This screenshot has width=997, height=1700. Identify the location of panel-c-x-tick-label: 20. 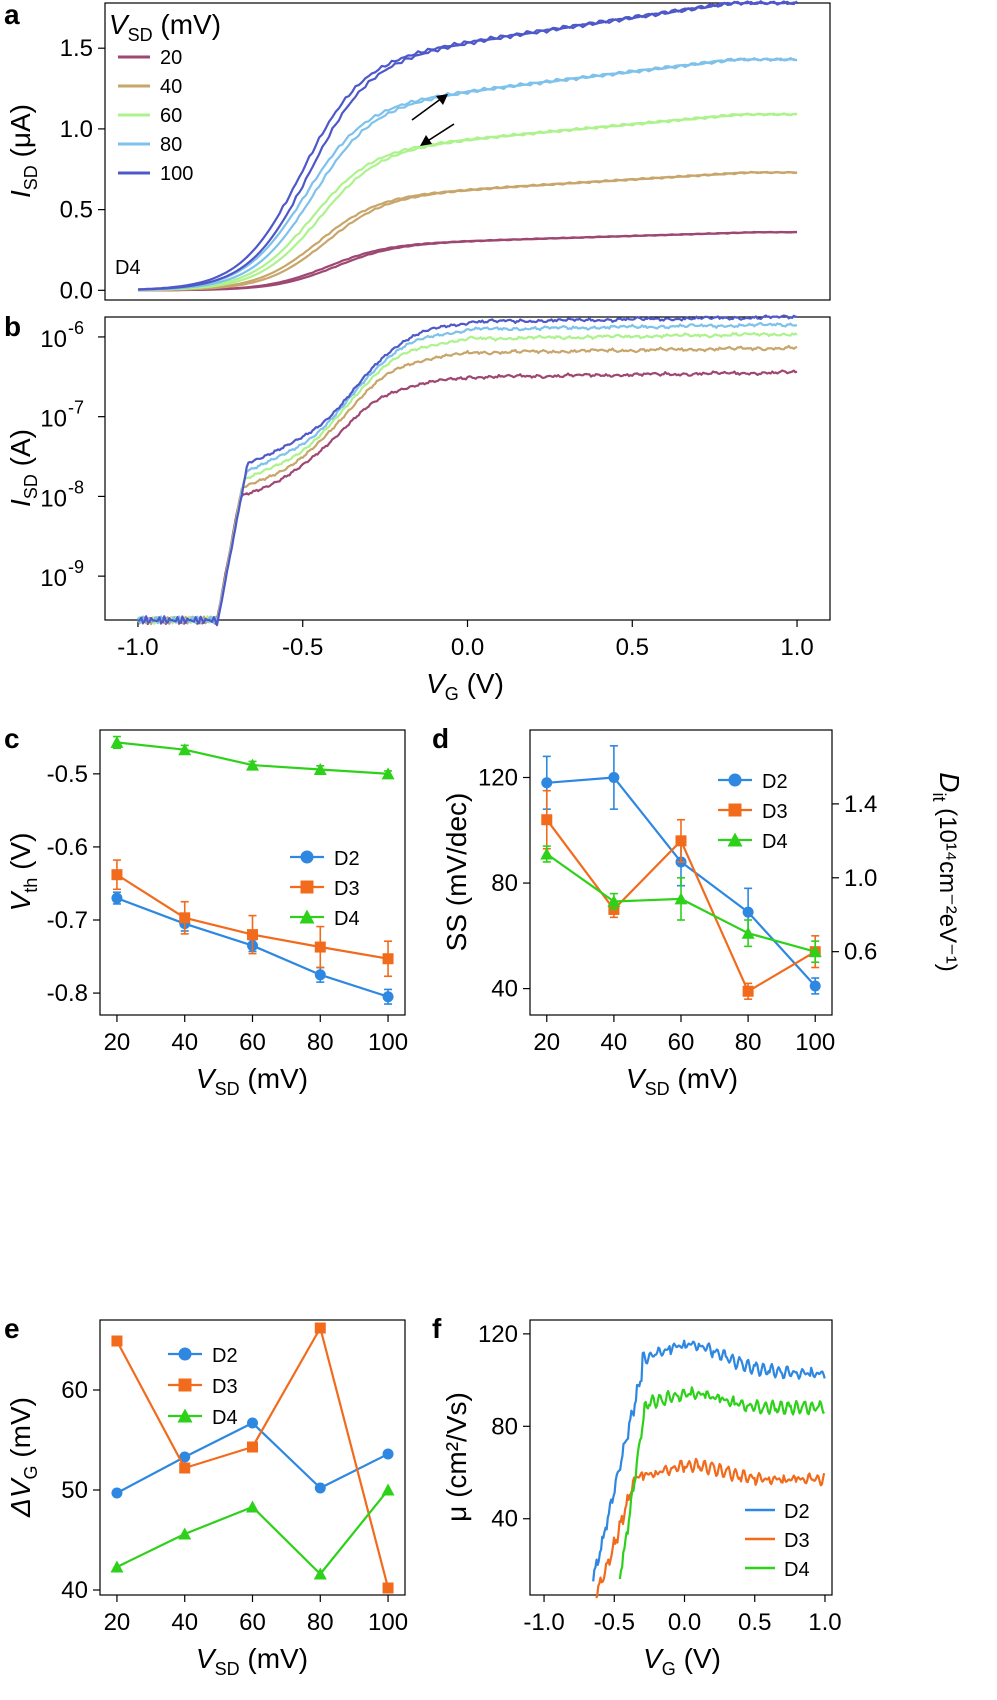
(117, 1042).